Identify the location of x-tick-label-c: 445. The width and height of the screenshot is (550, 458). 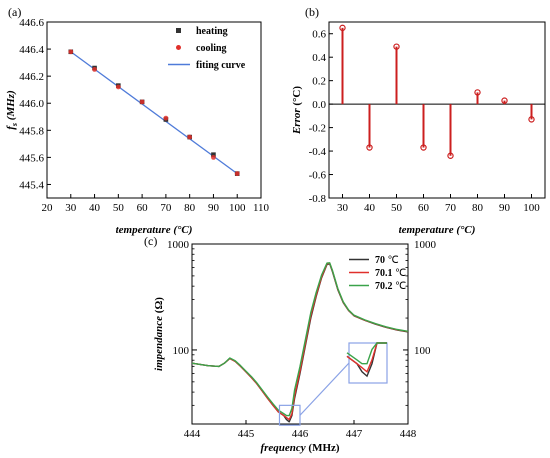
(246, 434).